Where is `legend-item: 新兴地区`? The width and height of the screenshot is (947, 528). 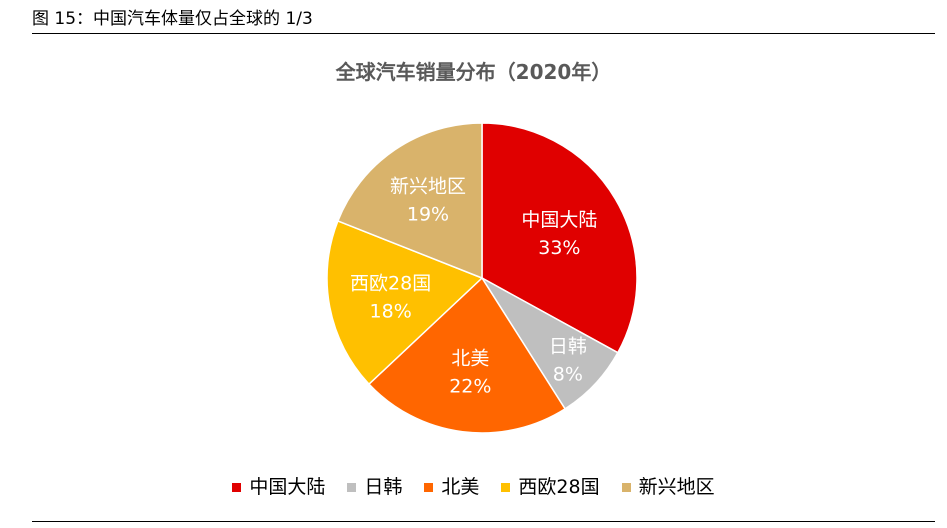
legend-item: 新兴地区 is located at coordinates (668, 487).